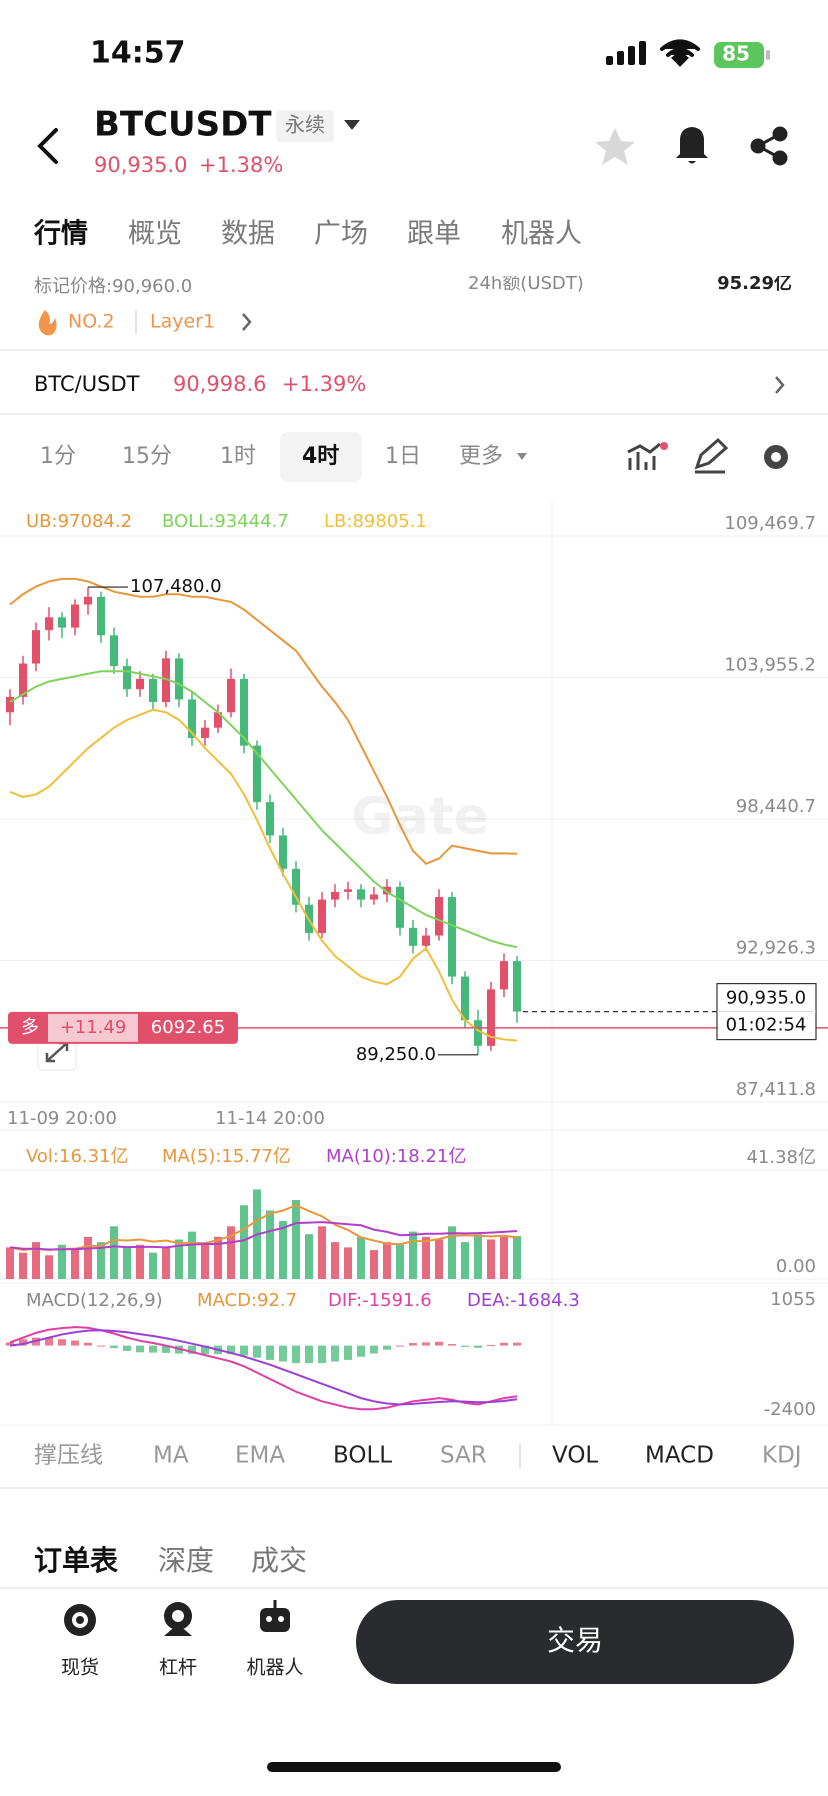 This screenshot has width=828, height=1796. Describe the element at coordinates (526, 283) in the screenshot. I see `volume-label: 24h额(USDT)` at that location.